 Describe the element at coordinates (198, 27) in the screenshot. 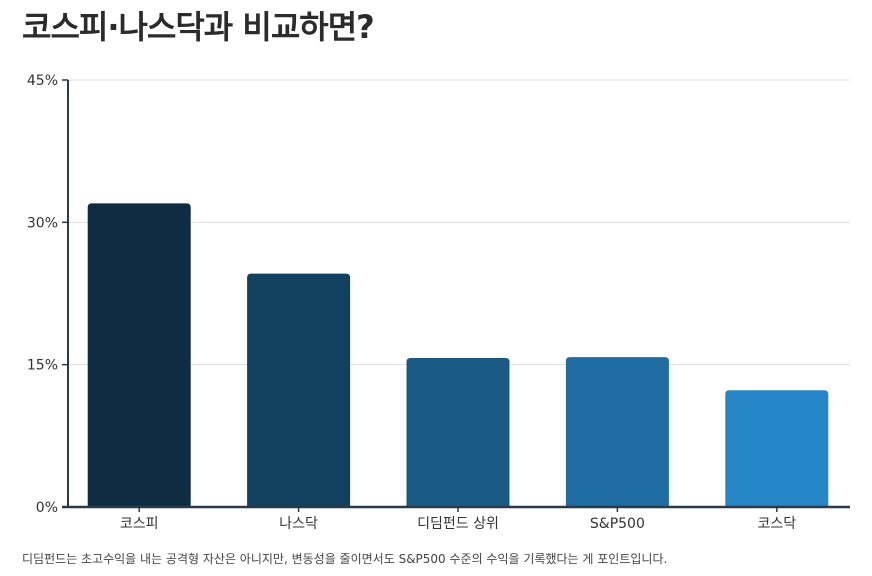

I see `chart-title: 코스피·나스닥과 비교하면?` at that location.